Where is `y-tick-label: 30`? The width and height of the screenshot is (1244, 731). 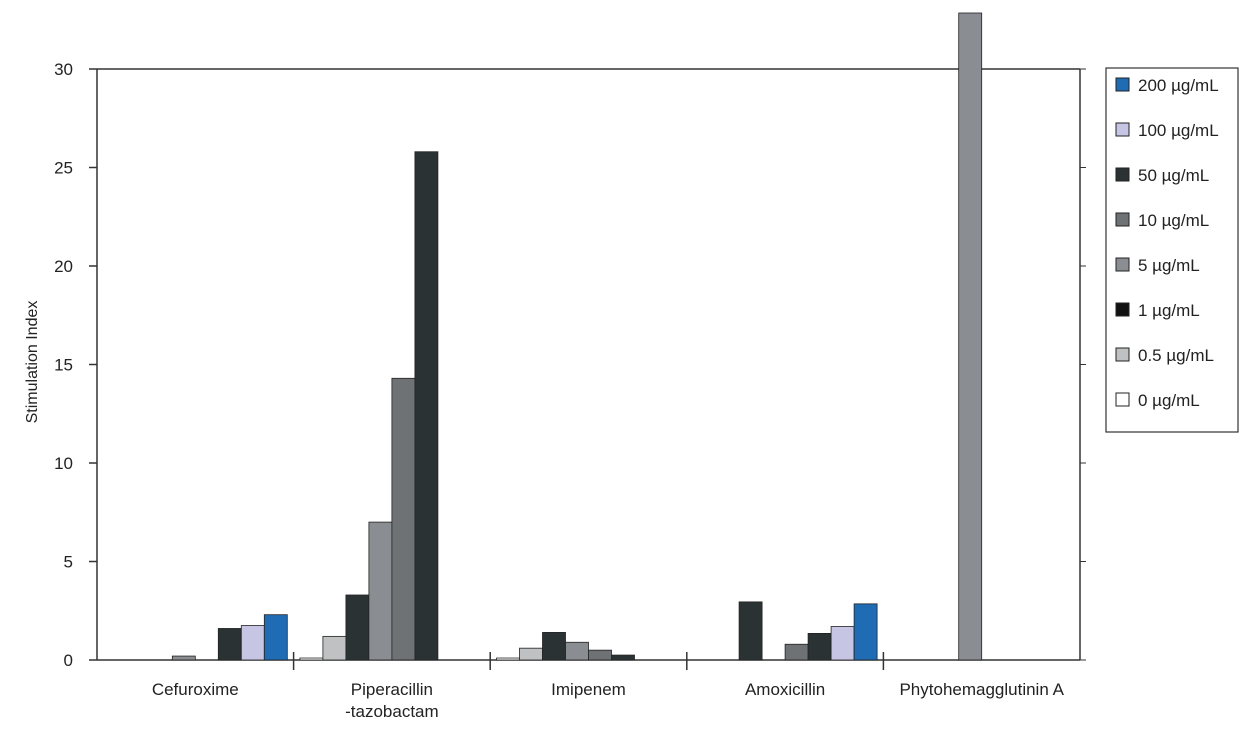 y-tick-label: 30 is located at coordinates (63, 69).